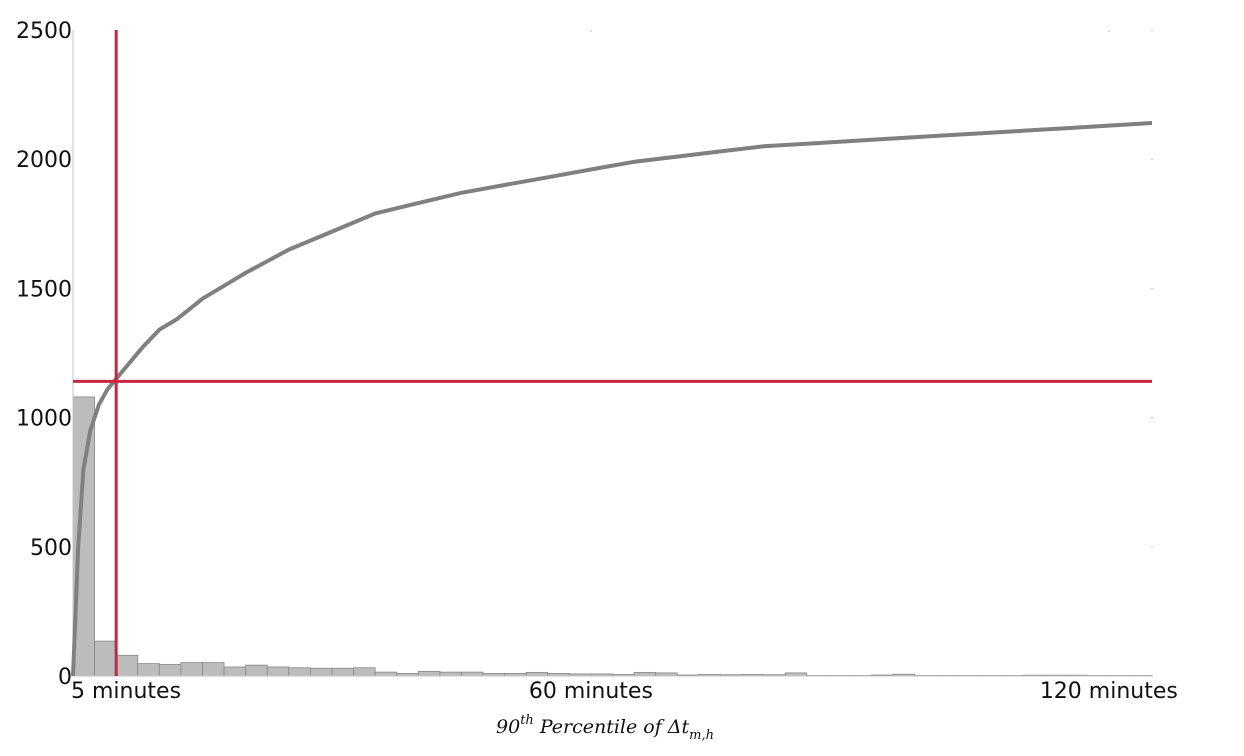 The image size is (1244, 756). Describe the element at coordinates (44, 354) in the screenshot. I see `y-tick-labels: 0 500 1000 1500 2000 2500` at that location.